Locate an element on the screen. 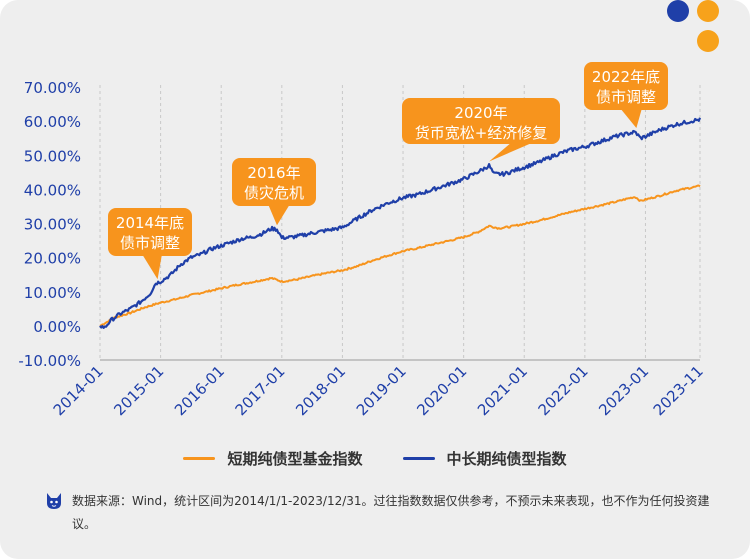  callout-text: 债灾危机 is located at coordinates (274, 193).